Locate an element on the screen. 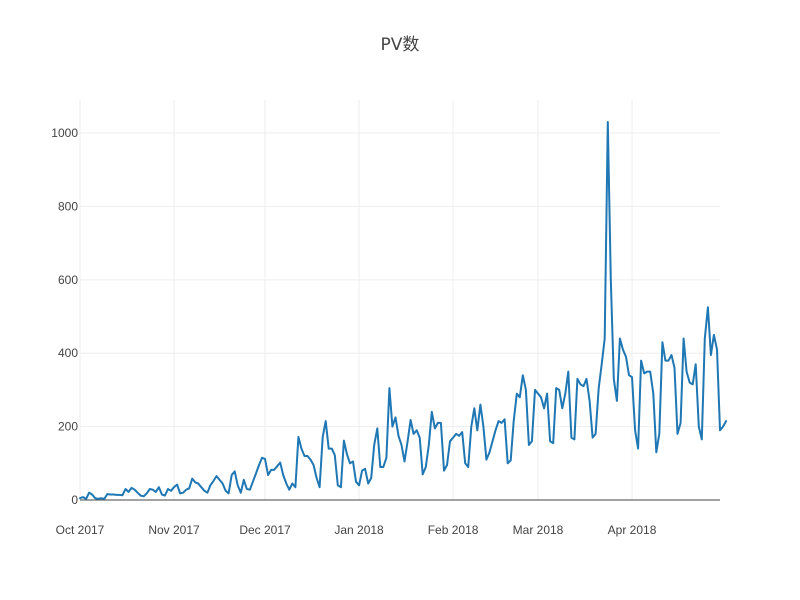 The image size is (800, 600). y-tick-label: 0 is located at coordinates (74, 500).